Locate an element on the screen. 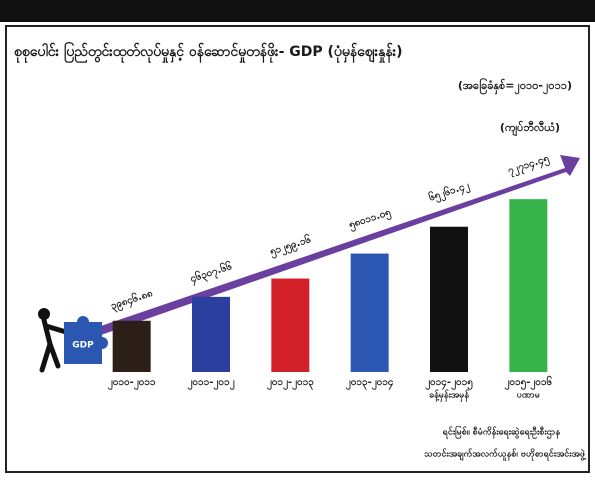  x-tick-label: ၂၀၁၀-၂၀၁၁ is located at coordinates (132, 384).